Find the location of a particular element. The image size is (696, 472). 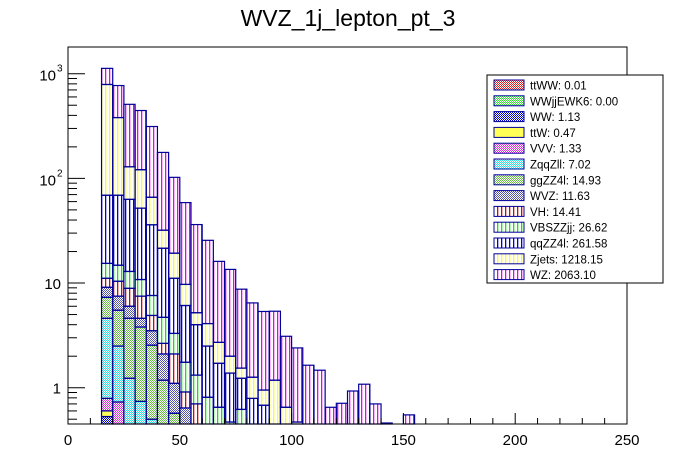

x-tick-label: 100 is located at coordinates (291, 440).